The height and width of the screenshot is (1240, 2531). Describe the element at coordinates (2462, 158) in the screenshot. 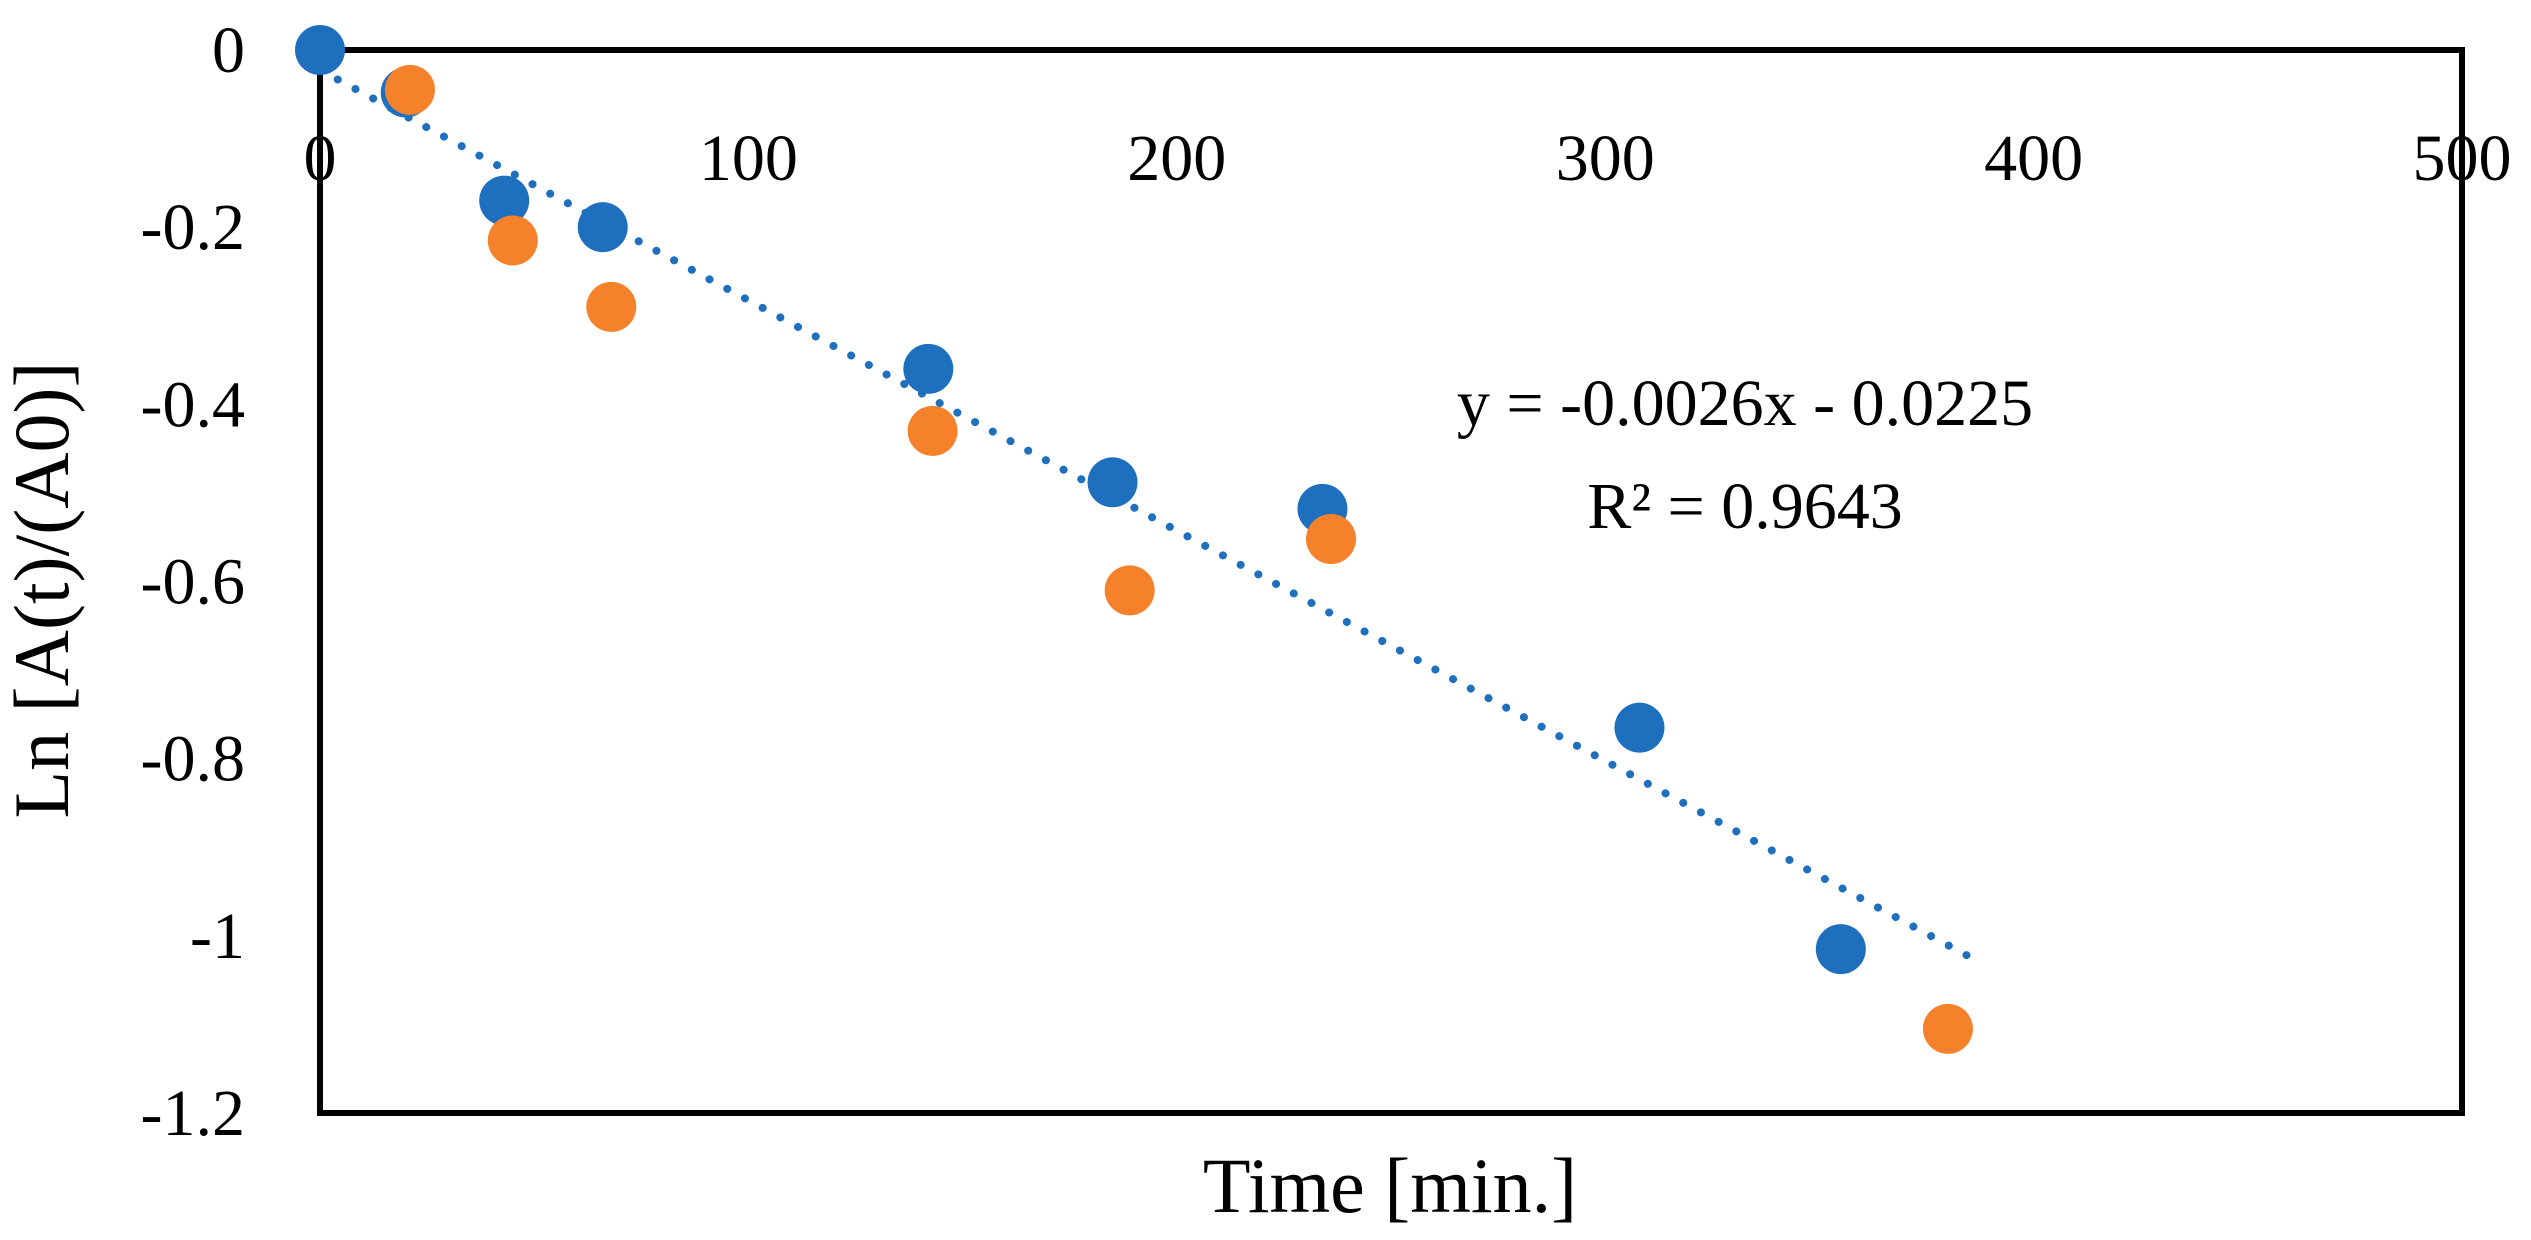

I see `x-tick-label: 500` at that location.